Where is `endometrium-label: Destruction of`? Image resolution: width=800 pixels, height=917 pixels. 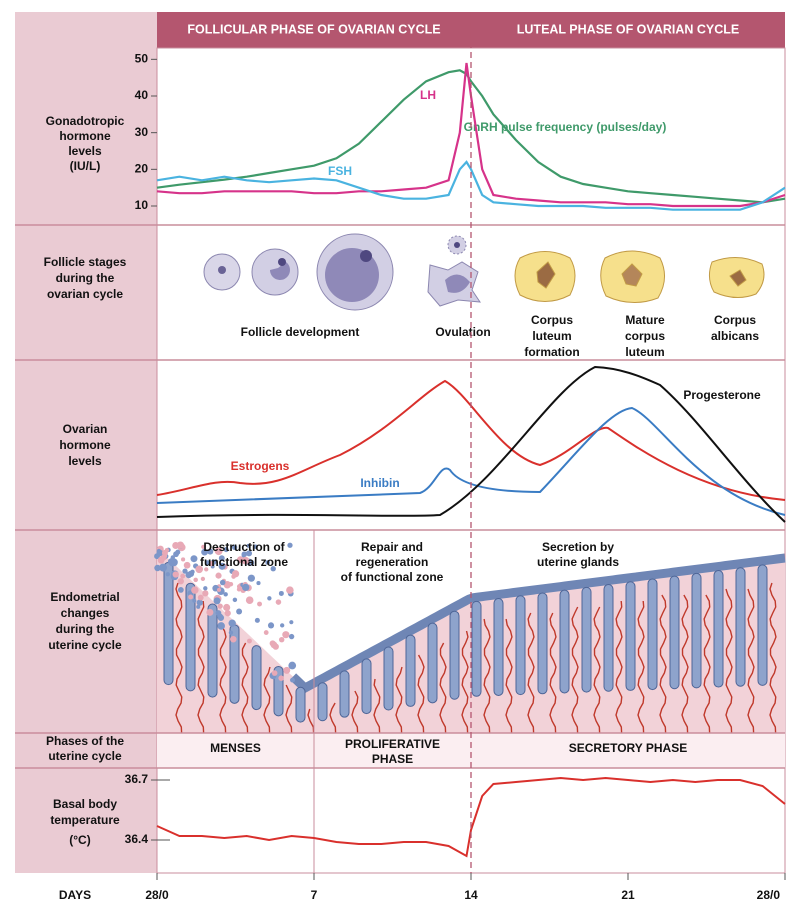 endometrium-label: Destruction of is located at coordinates (244, 547).